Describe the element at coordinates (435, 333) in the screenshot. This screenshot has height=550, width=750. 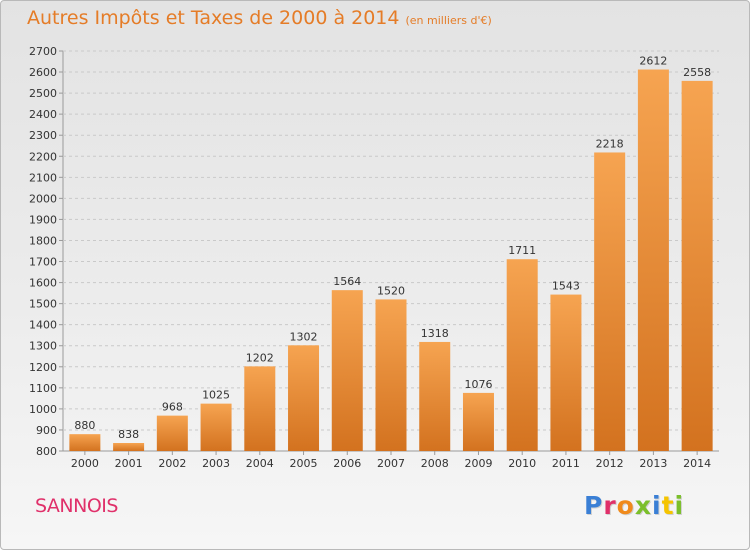
I see `data-label: 1318` at that location.